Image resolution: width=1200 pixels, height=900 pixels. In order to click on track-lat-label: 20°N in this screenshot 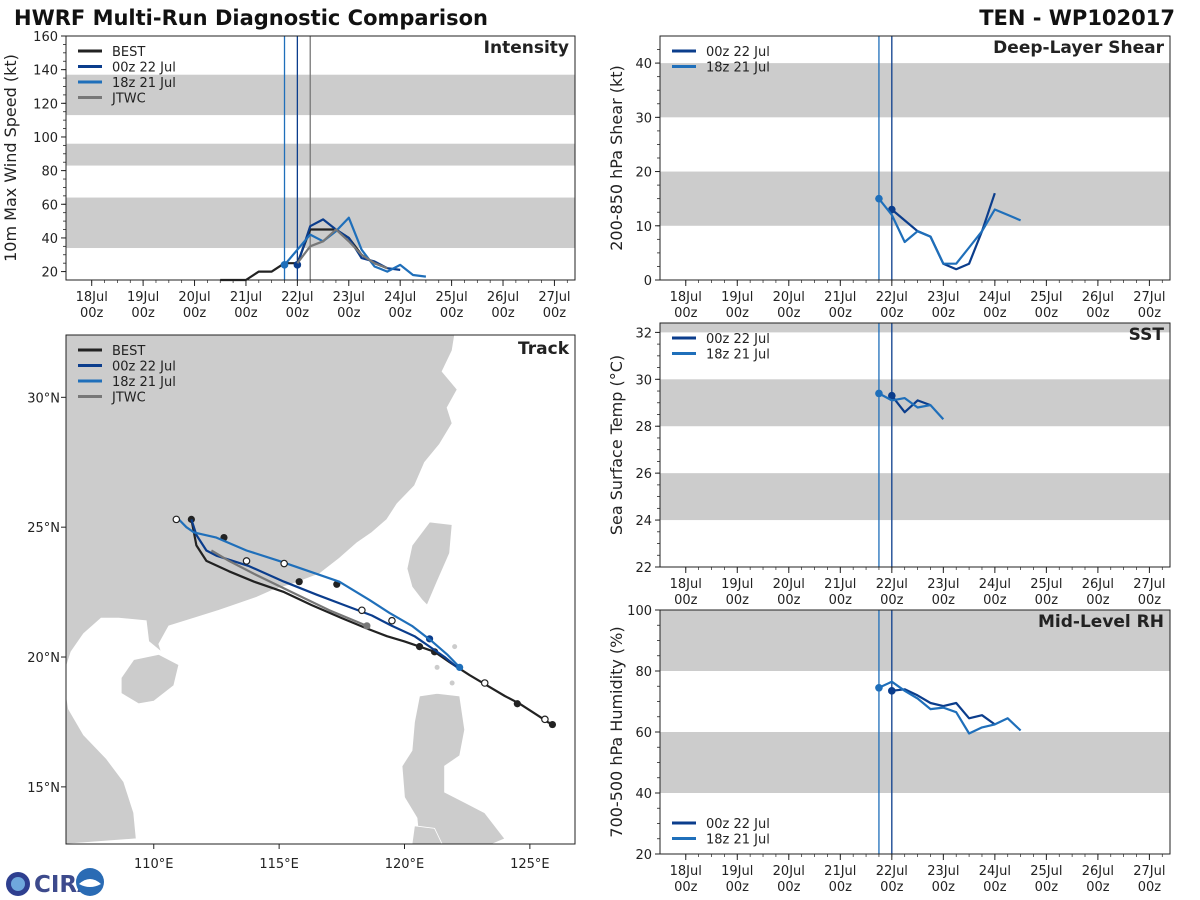, I will do `click(43, 658)`.